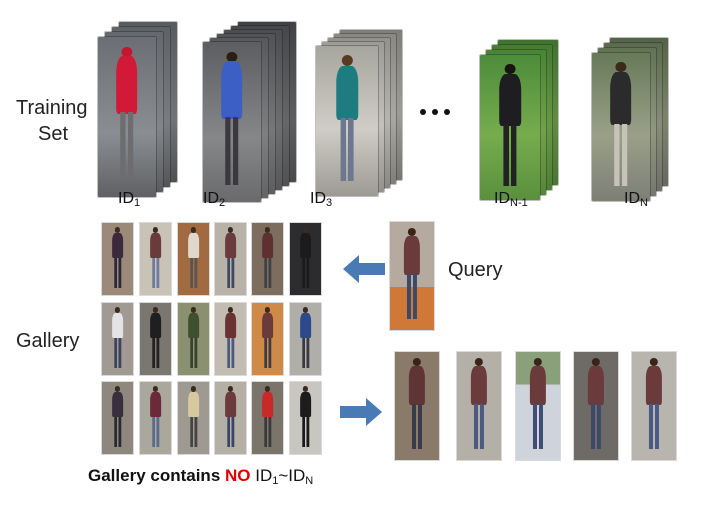  What do you see at coordinates (636, 199) in the screenshot?
I see `id-label-n: IDN` at bounding box center [636, 199].